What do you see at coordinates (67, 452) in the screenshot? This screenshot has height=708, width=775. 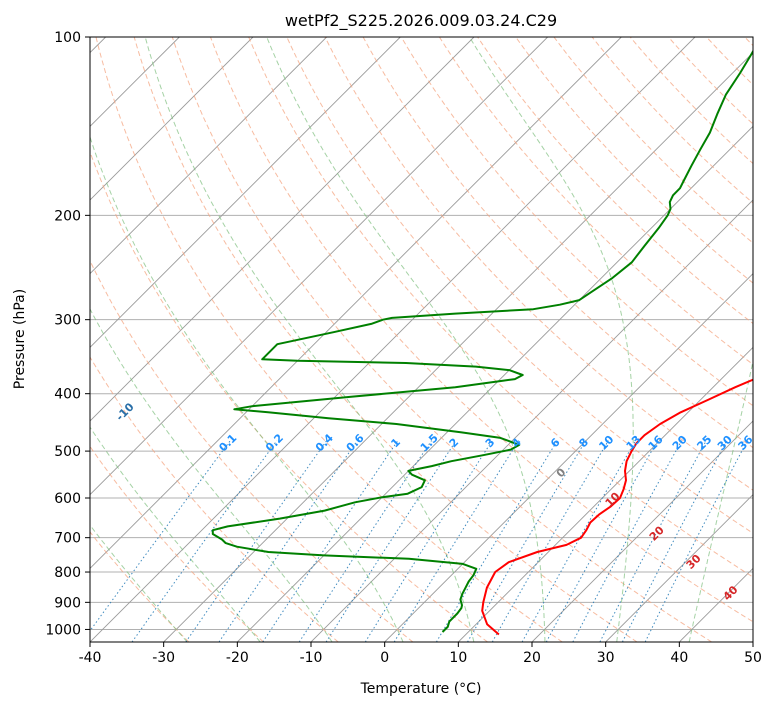 I see `y-tick-label: 500` at bounding box center [67, 452].